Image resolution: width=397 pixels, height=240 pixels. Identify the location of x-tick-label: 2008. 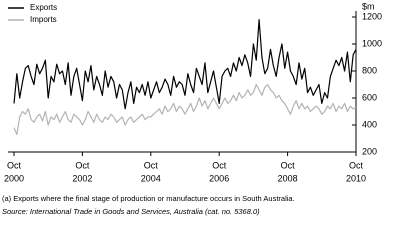
(288, 178).